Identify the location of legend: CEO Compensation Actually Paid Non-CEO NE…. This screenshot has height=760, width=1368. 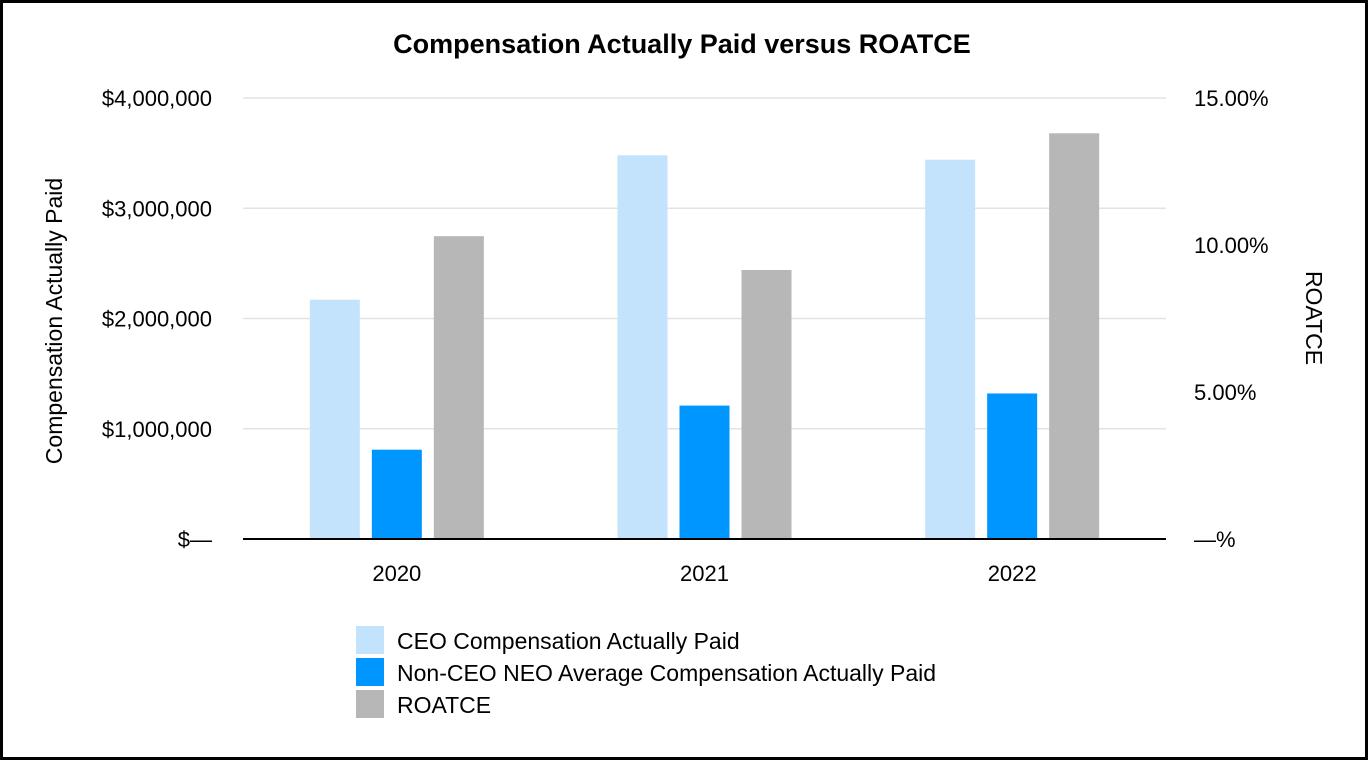
(646, 672).